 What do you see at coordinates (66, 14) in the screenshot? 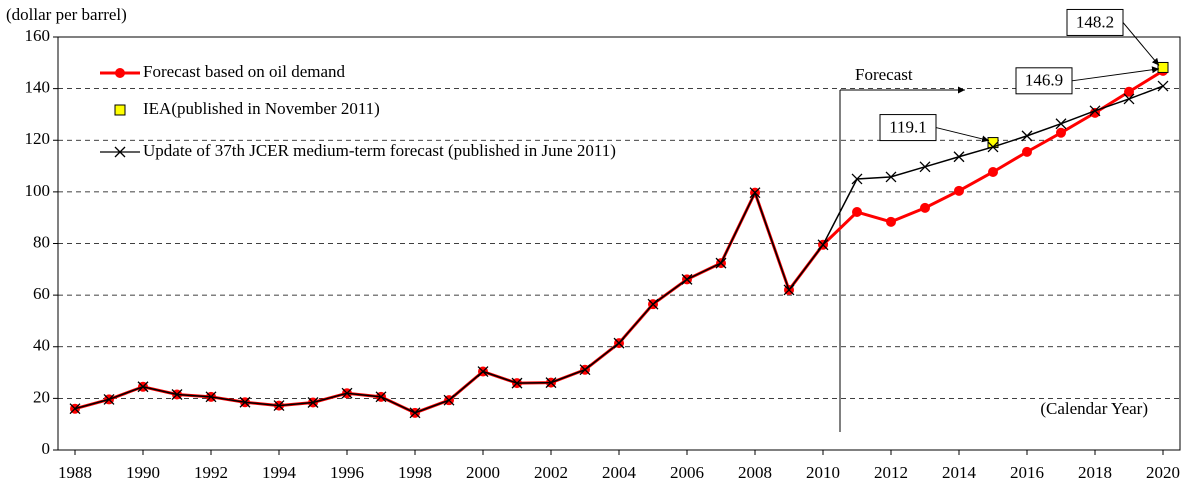
I see `y-axis-label: (dollar per barrel)` at bounding box center [66, 14].